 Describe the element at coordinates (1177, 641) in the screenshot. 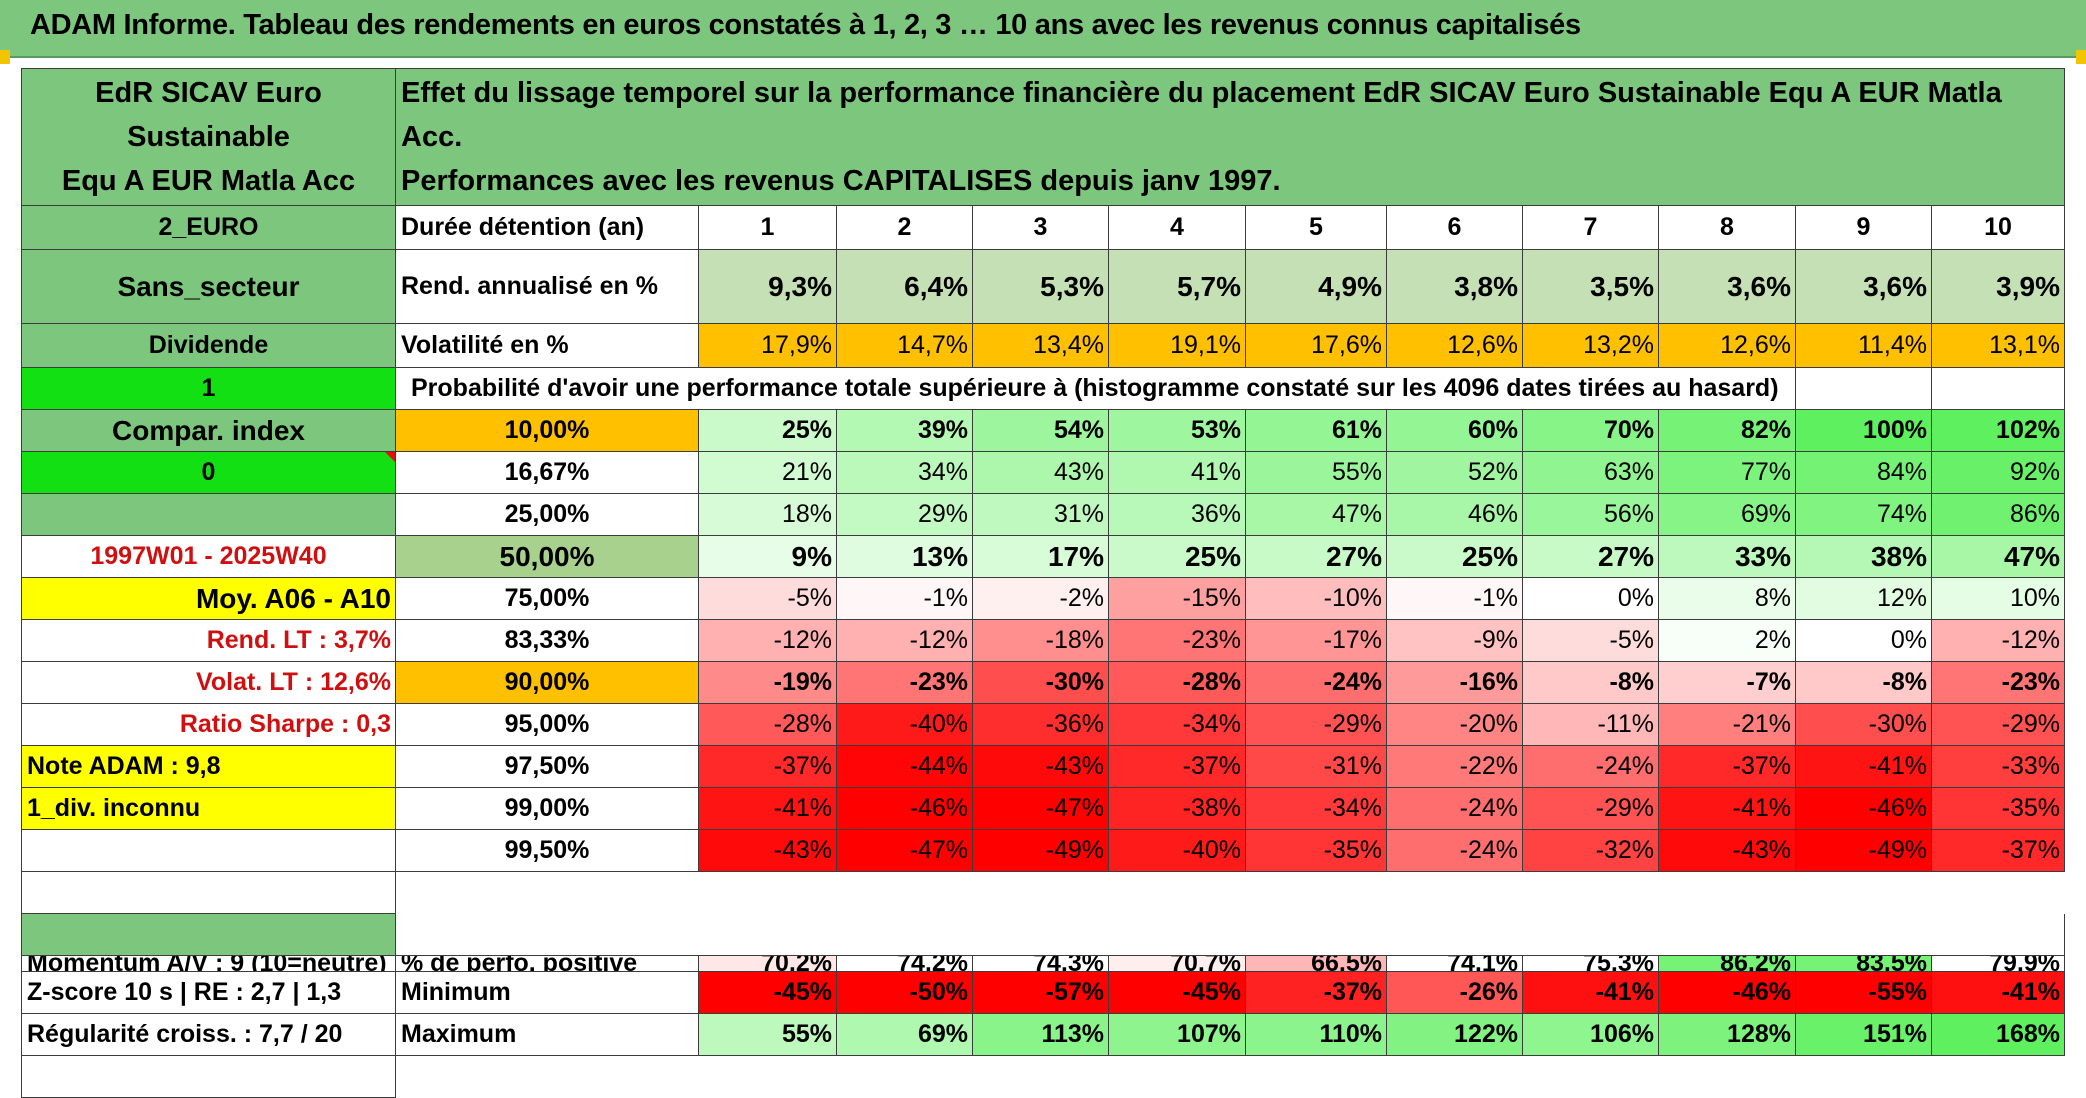

I see `probability-value: -23%` at that location.